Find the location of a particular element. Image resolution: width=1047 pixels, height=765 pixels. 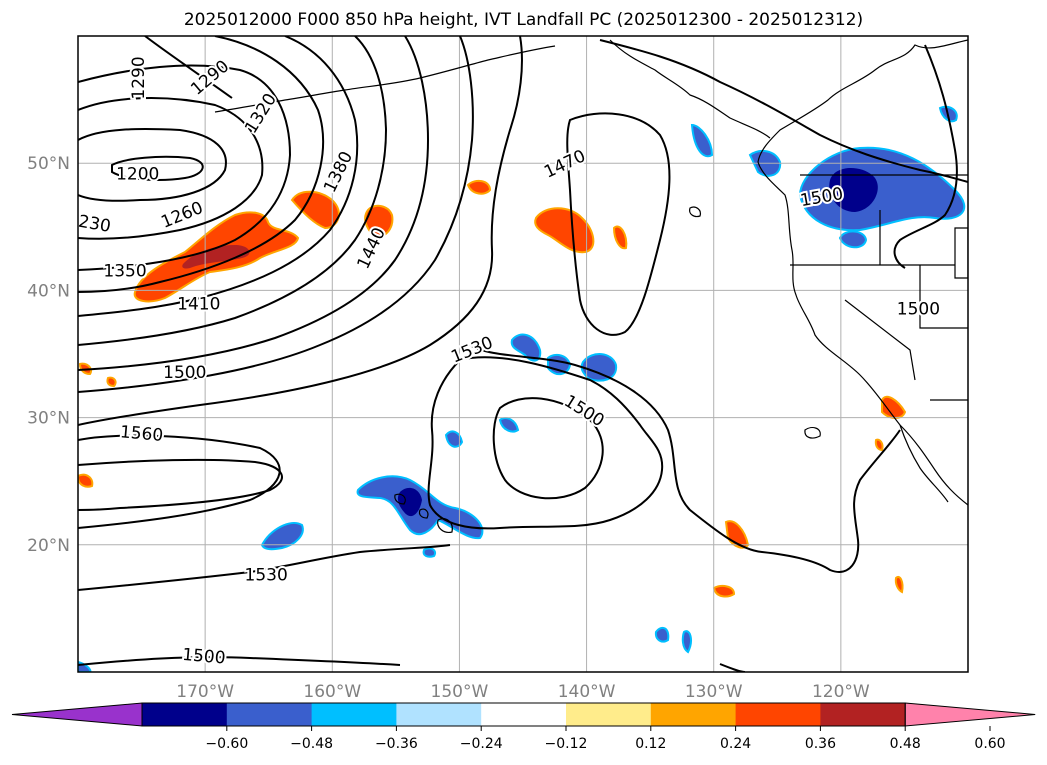

contour-1500-west is located at coordinates (179, 481).